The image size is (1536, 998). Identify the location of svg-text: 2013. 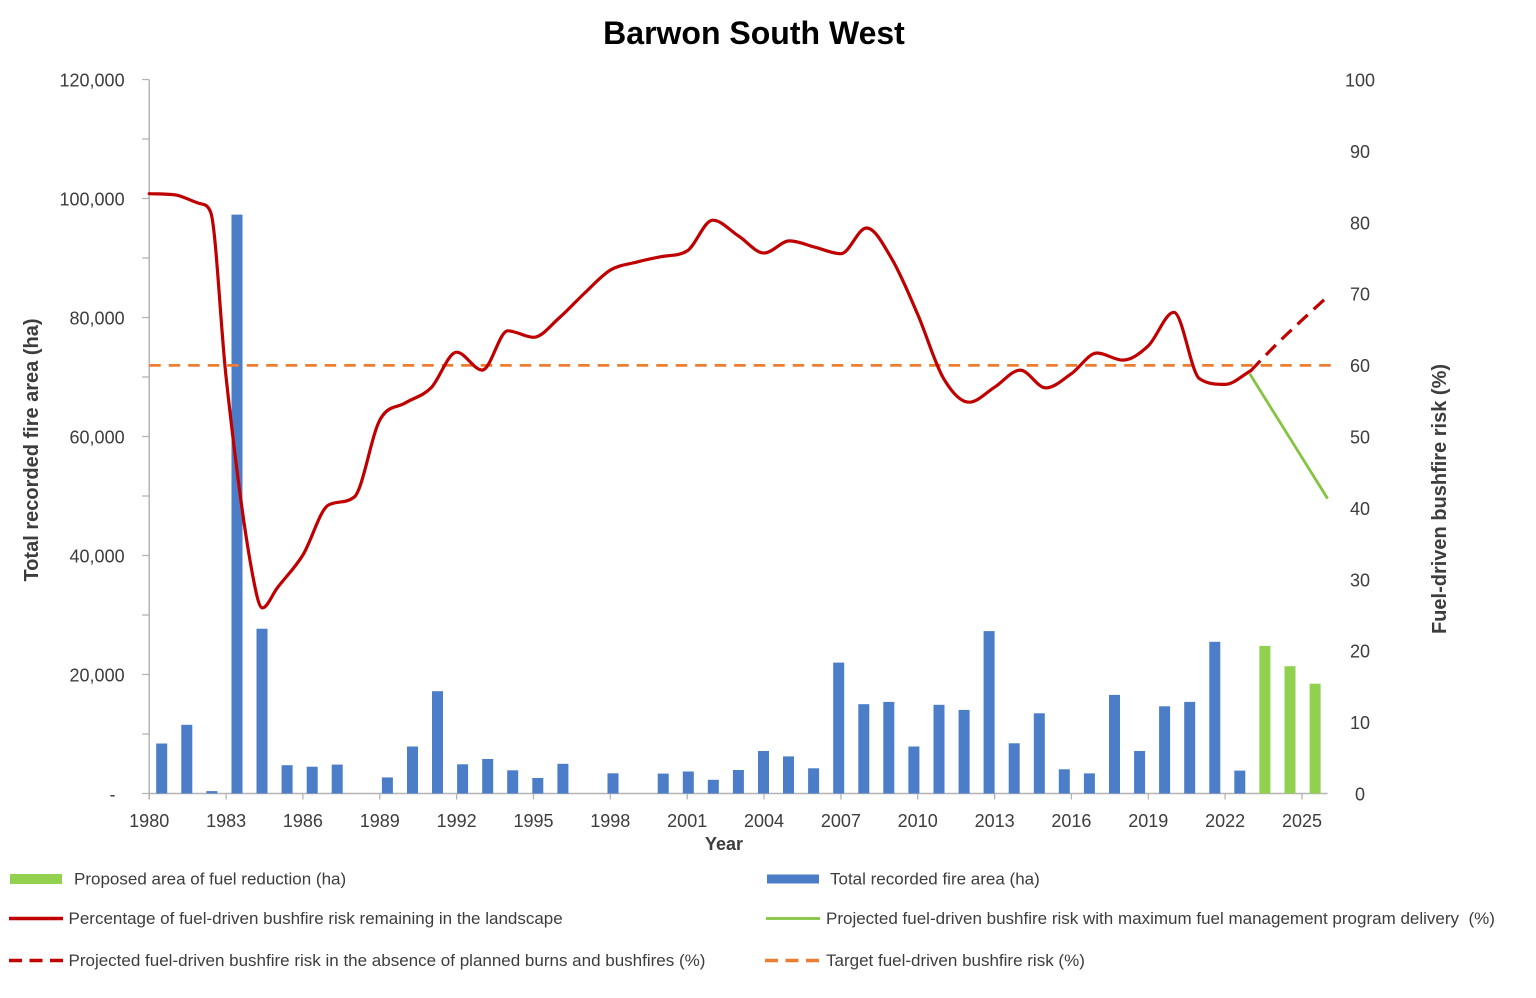
(995, 821).